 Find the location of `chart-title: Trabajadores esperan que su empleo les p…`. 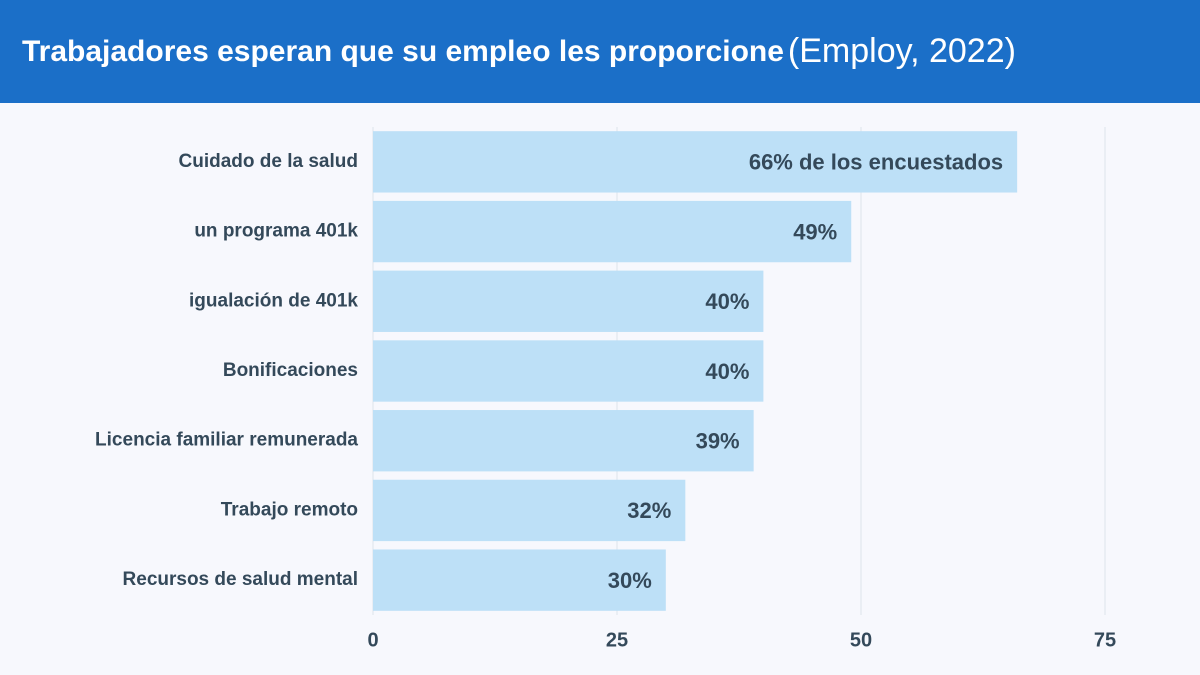

chart-title: Trabajadores esperan que su empleo les p… is located at coordinates (403, 51).